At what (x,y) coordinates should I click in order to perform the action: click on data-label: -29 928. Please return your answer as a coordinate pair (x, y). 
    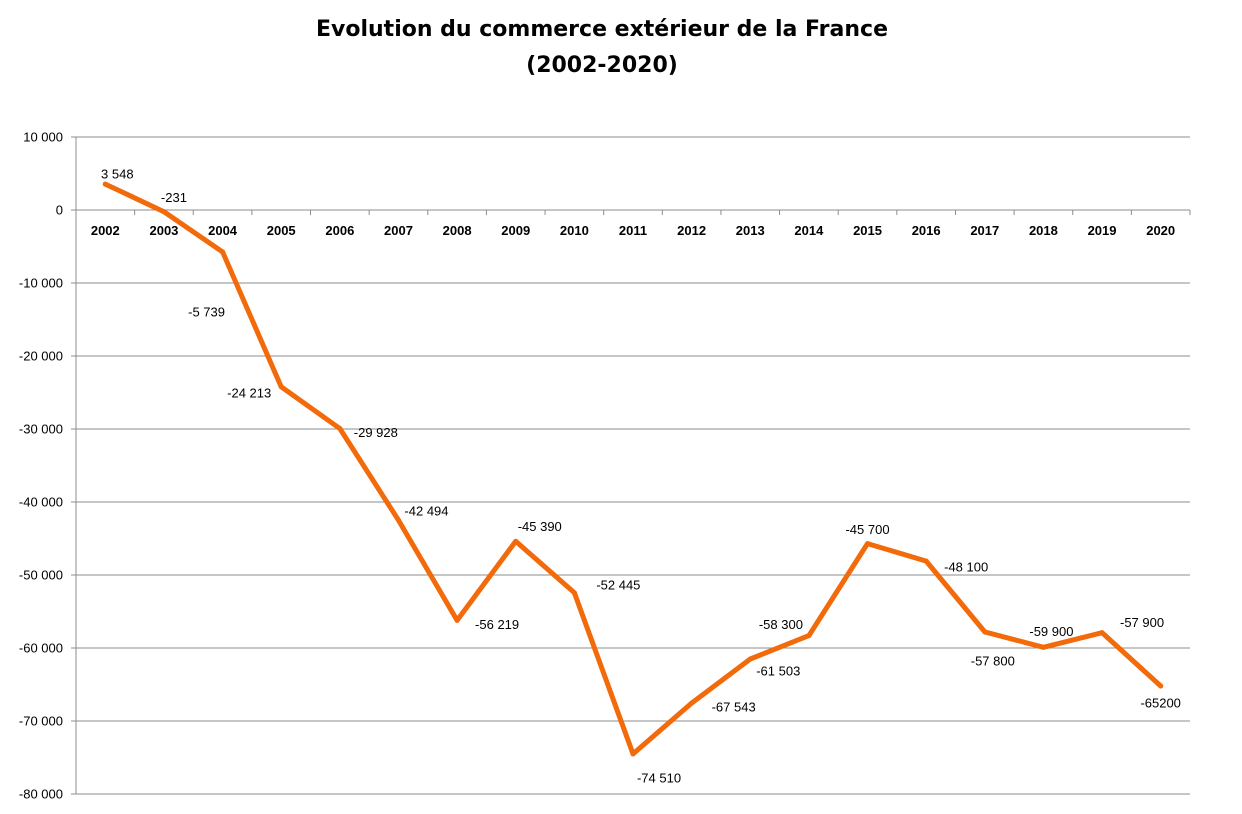
    Looking at the image, I should click on (376, 432).